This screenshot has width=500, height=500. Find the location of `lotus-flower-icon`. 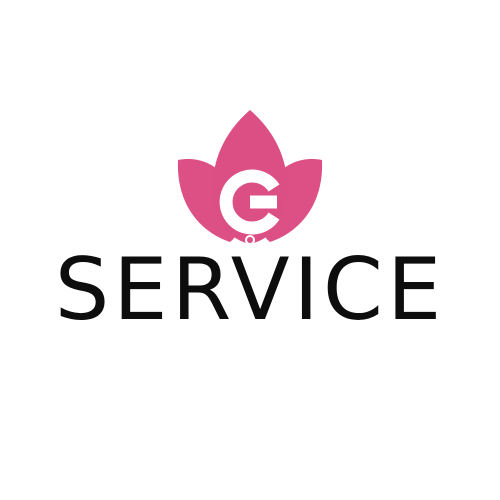

lotus-flower-icon is located at coordinates (250, 177).